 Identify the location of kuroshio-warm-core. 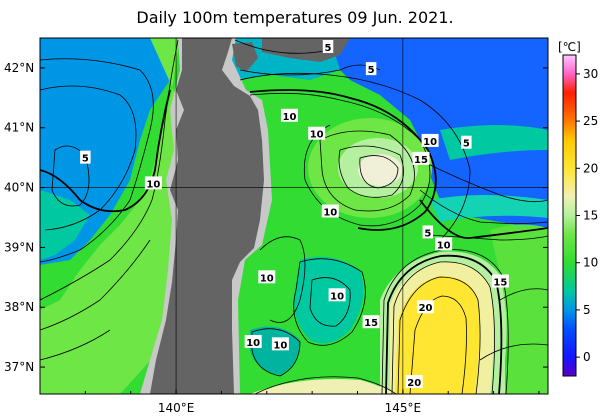
(437, 335).